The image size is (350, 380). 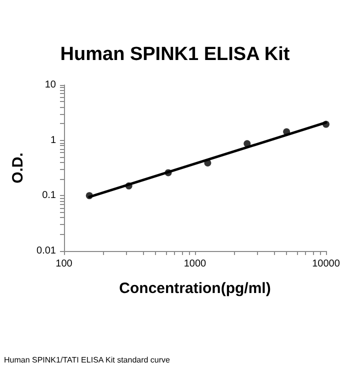 I want to click on y-axis-title: O.D., so click(x=18, y=168).